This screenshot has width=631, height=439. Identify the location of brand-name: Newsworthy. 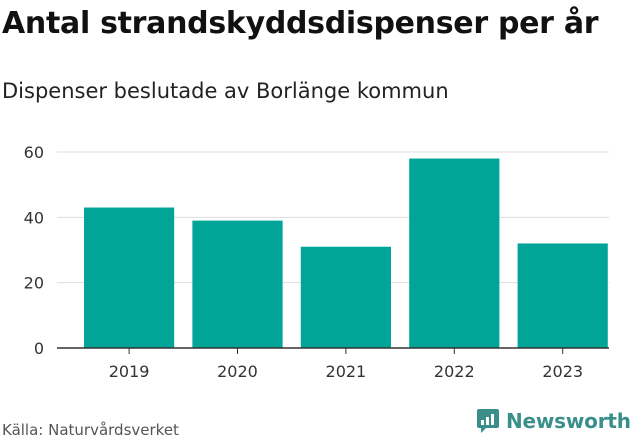
(568, 421).